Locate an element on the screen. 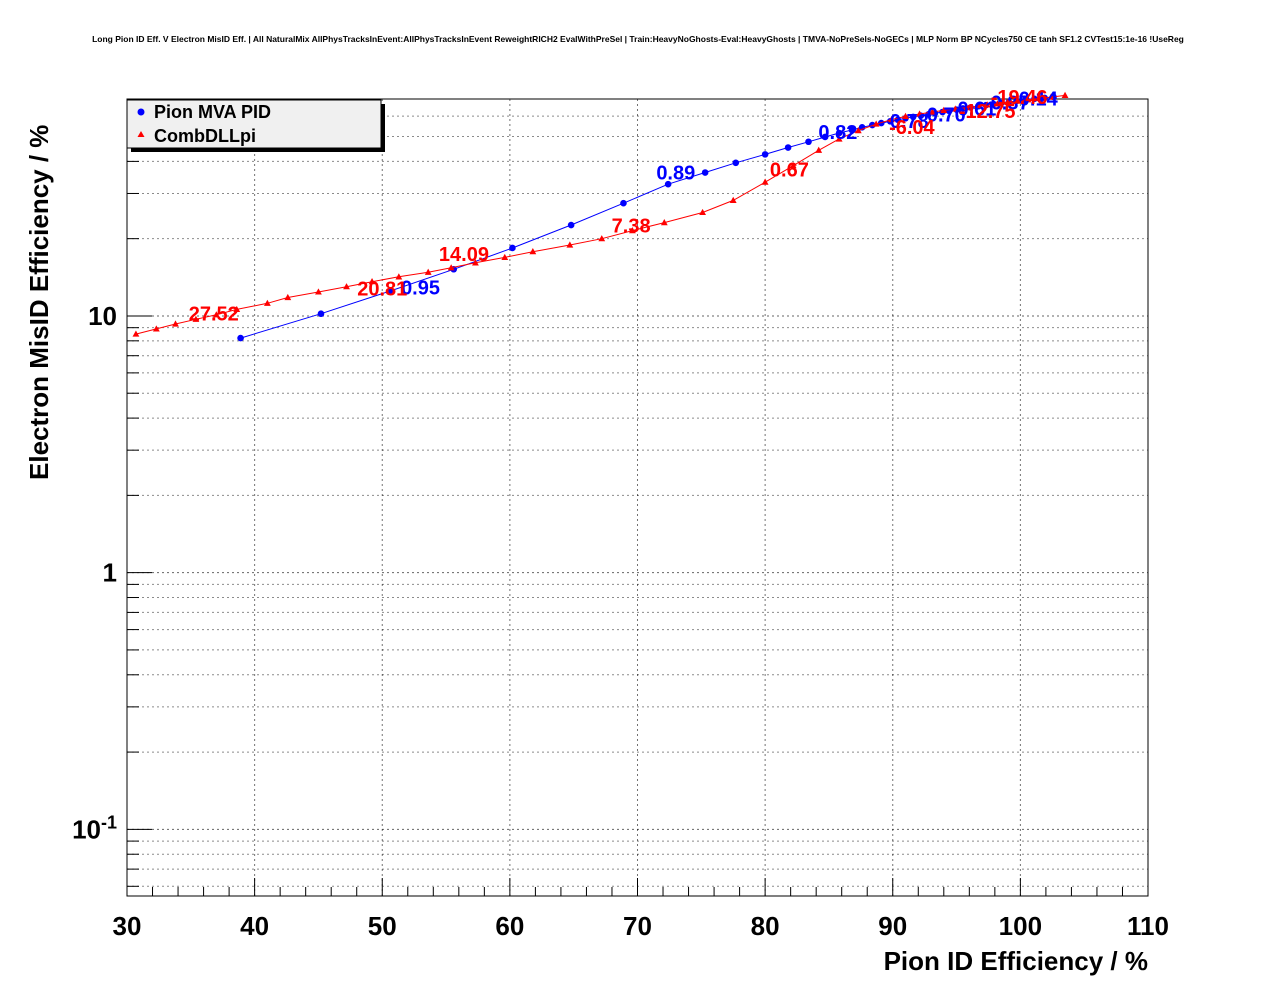  data-label-combdllpi: -6.04 is located at coordinates (912, 128).